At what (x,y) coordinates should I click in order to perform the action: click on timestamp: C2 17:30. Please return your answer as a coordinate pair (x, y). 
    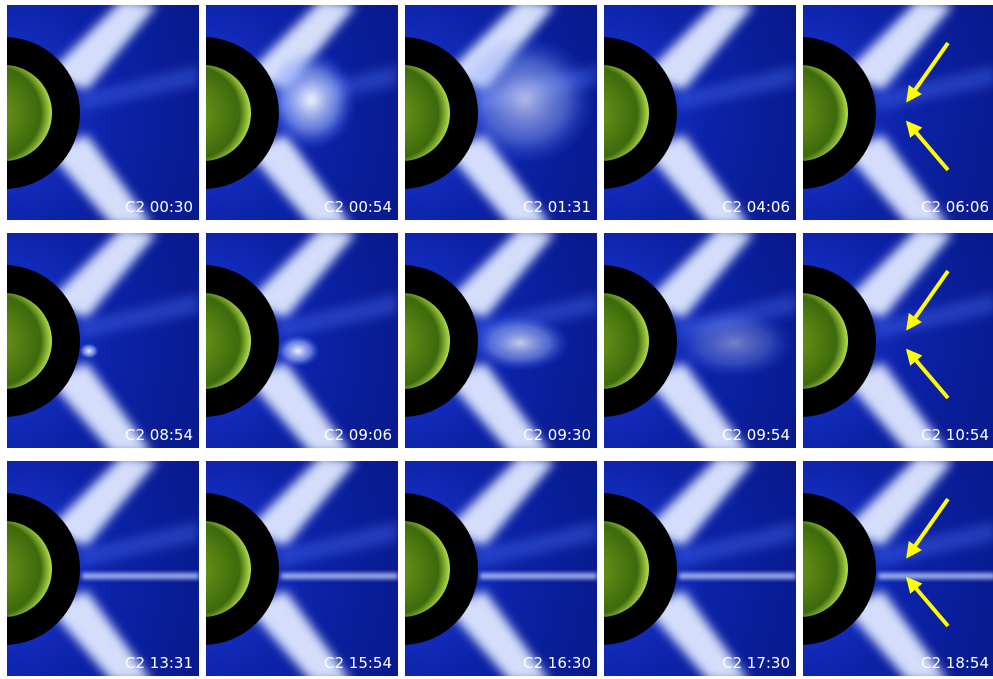
    Looking at the image, I should click on (756, 663).